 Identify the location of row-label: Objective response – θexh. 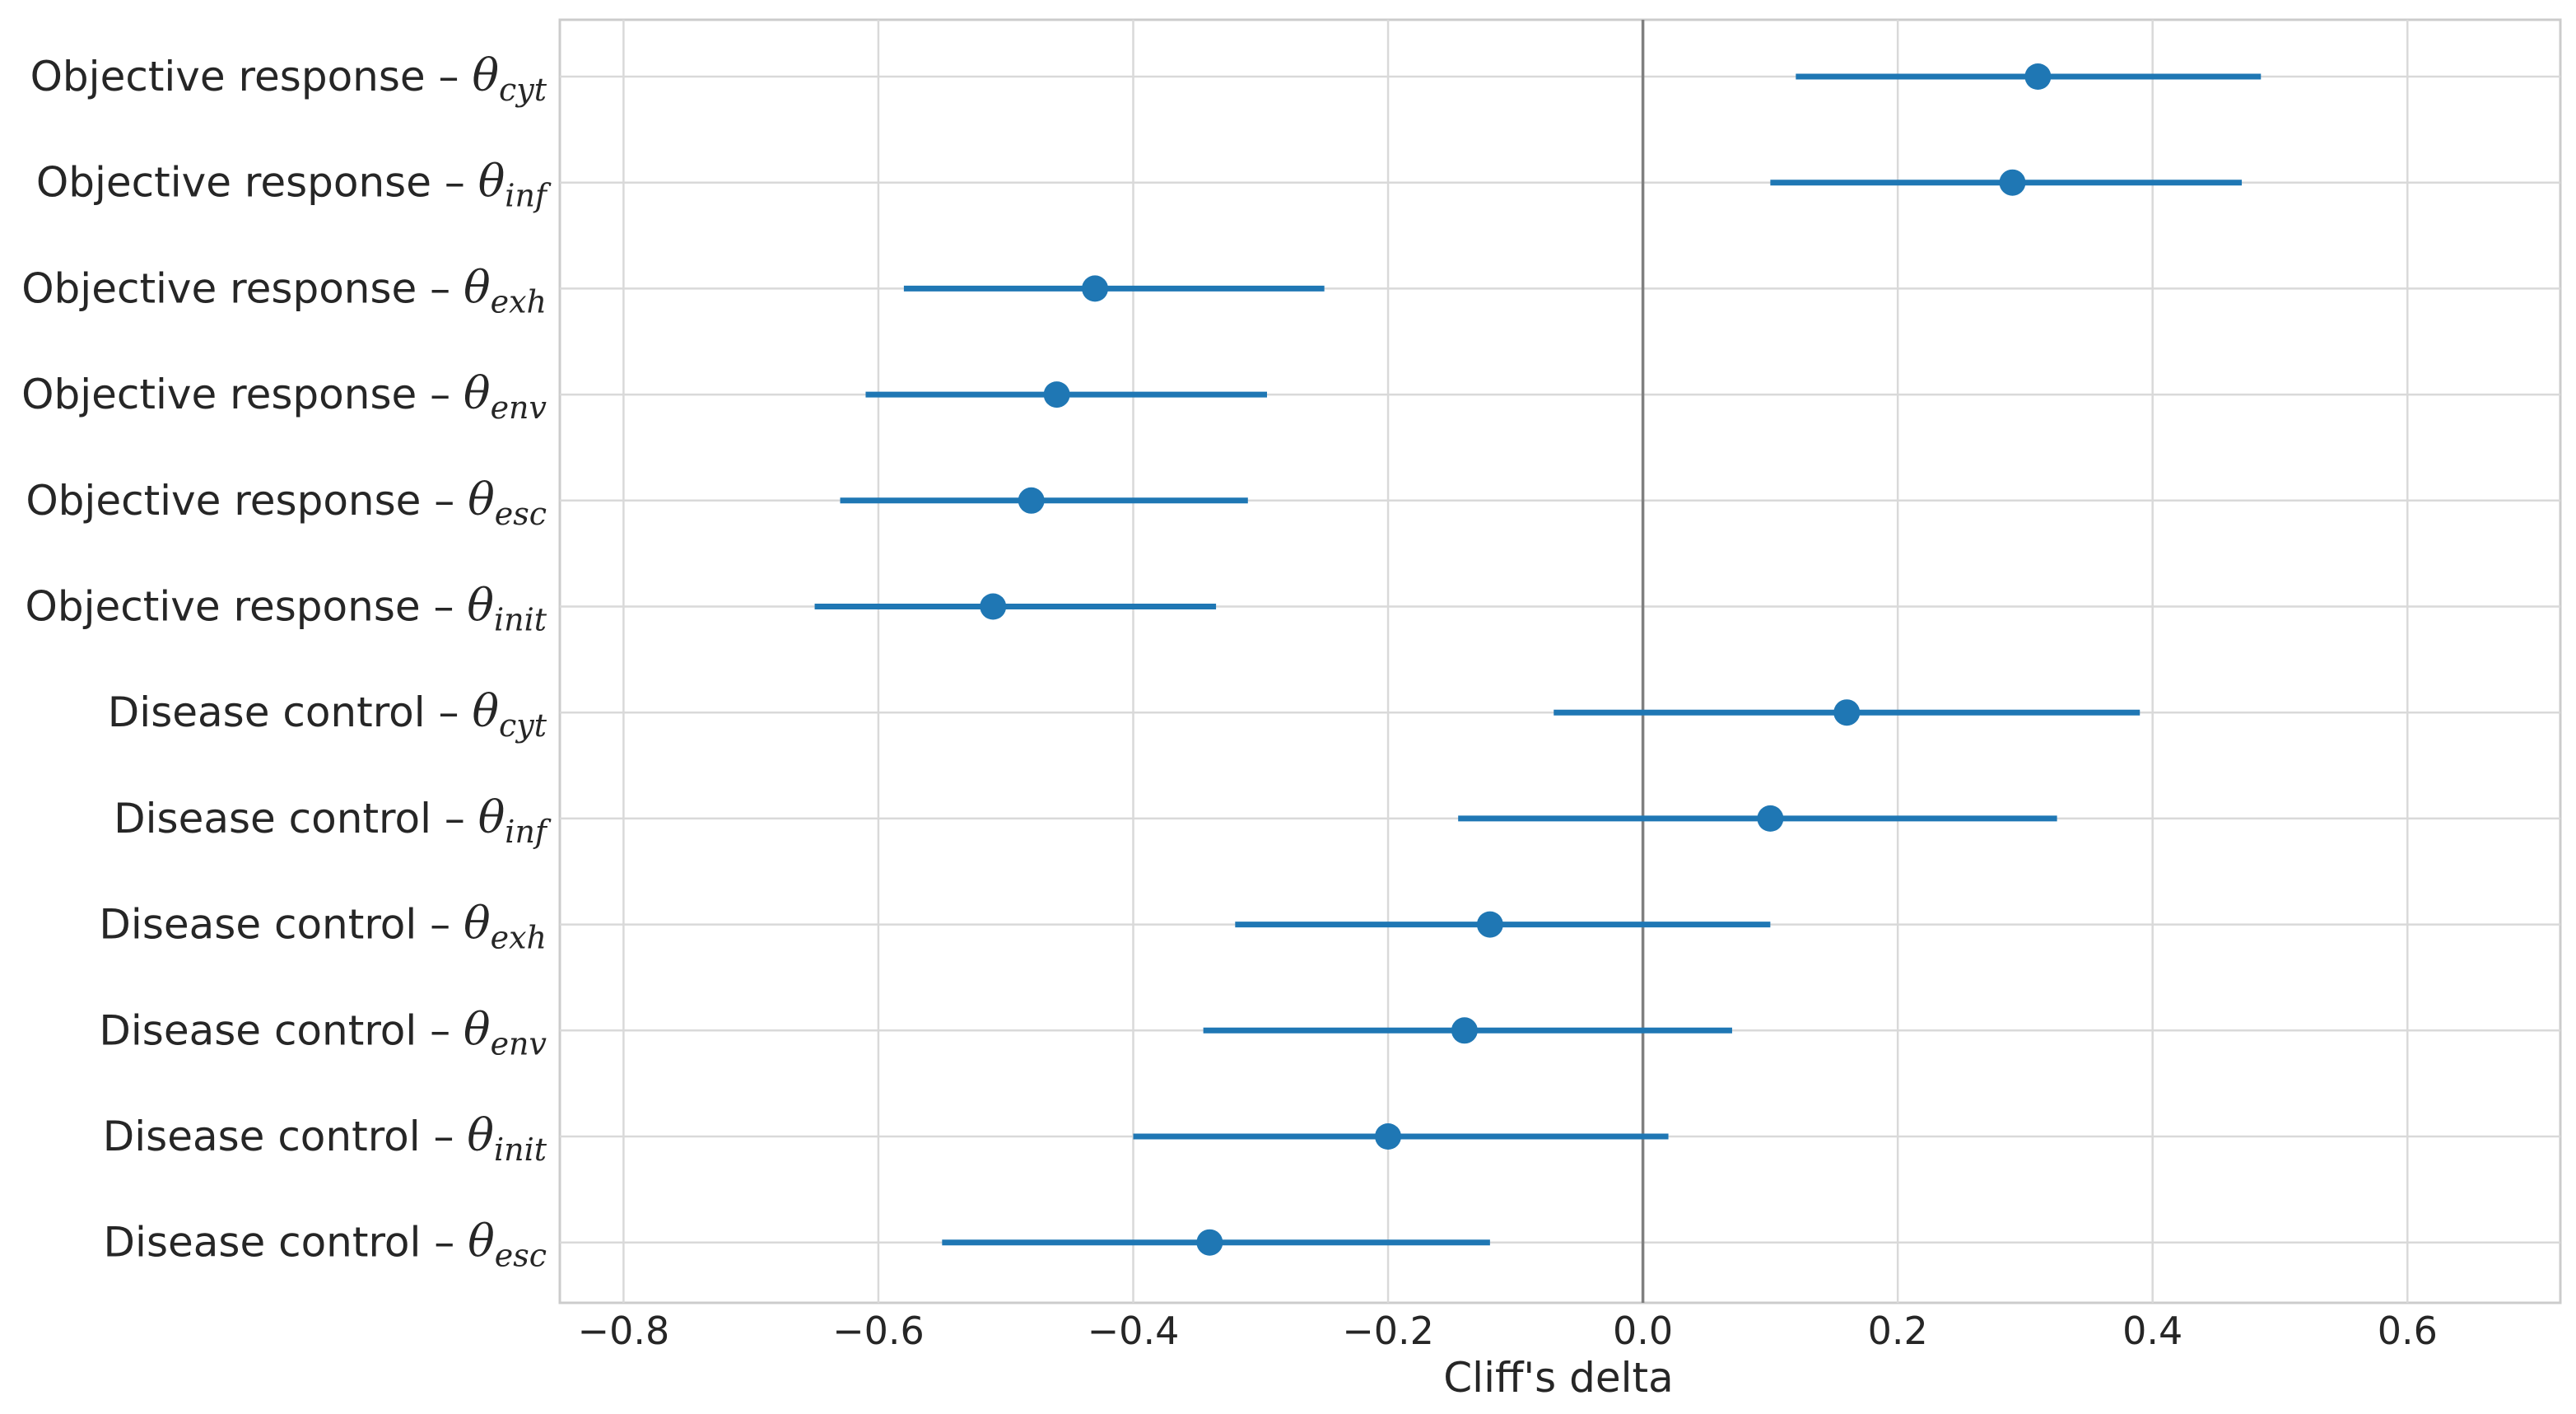
(284, 290).